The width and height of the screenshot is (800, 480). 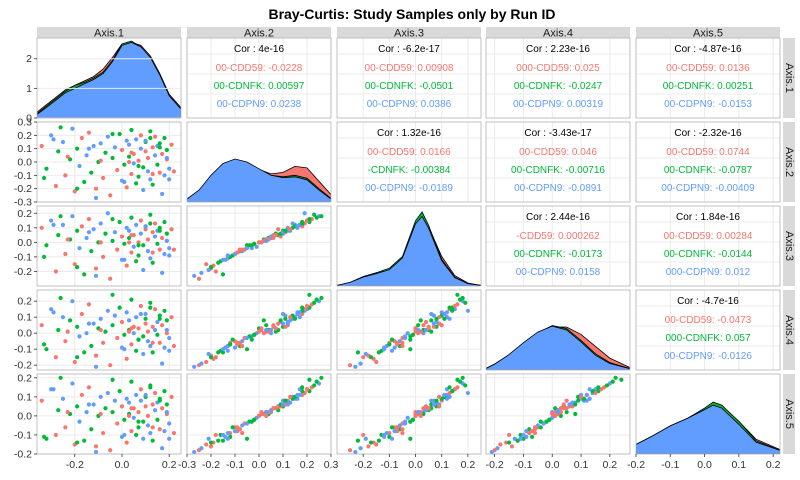 What do you see at coordinates (708, 236) in the screenshot?
I see `correlation-group: 00-CDD59: 0.00284` at bounding box center [708, 236].